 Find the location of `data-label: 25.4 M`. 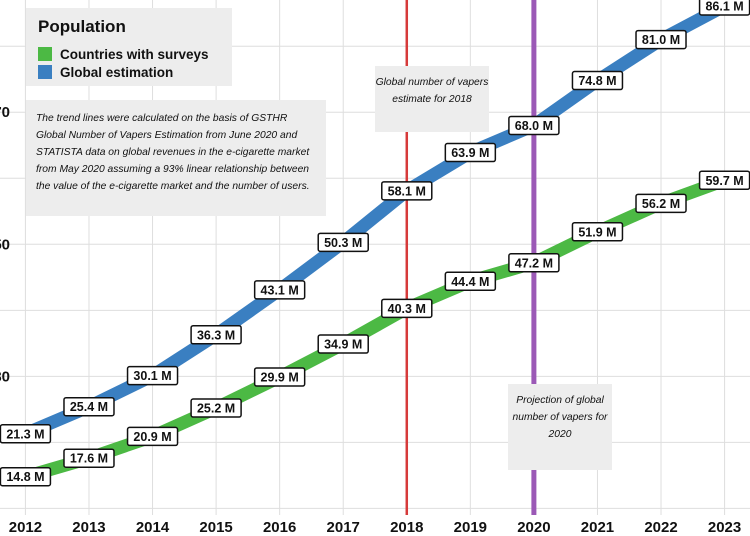

data-label: 25.4 M is located at coordinates (89, 407).